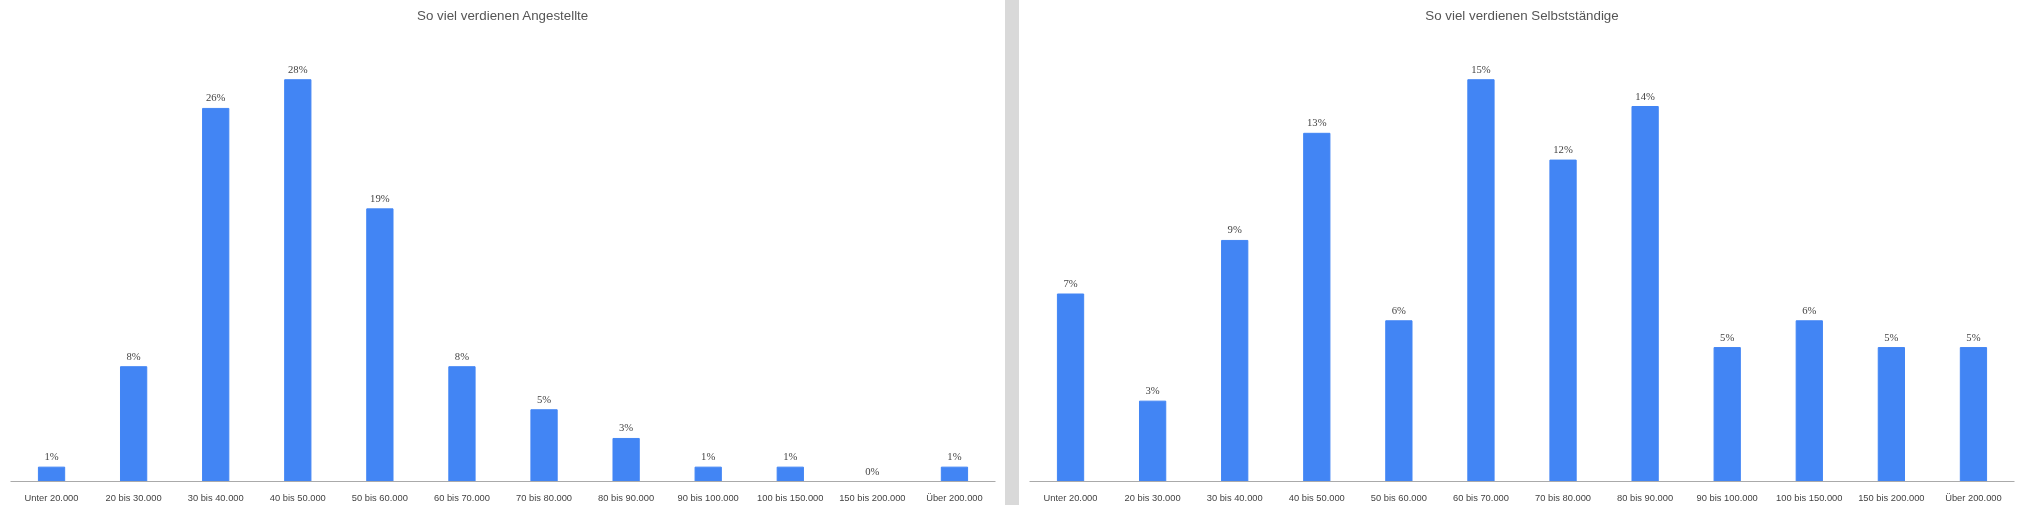 The width and height of the screenshot is (2041, 510). Describe the element at coordinates (503, 15) in the screenshot. I see `chart-title: So viel verdienen Angestellte` at that location.